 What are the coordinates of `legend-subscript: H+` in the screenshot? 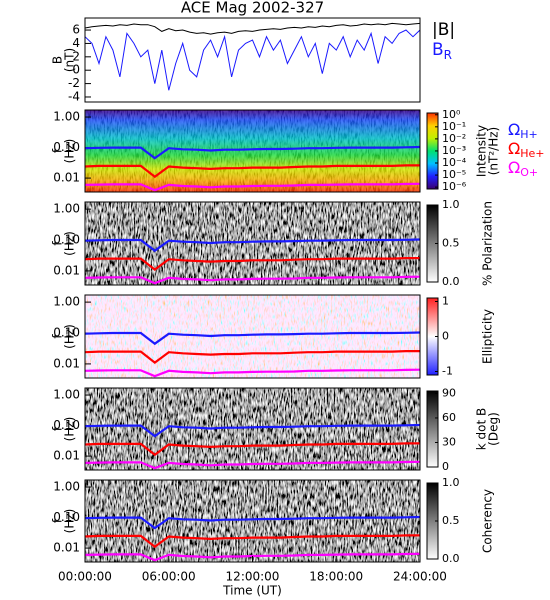 It's located at (529, 134).